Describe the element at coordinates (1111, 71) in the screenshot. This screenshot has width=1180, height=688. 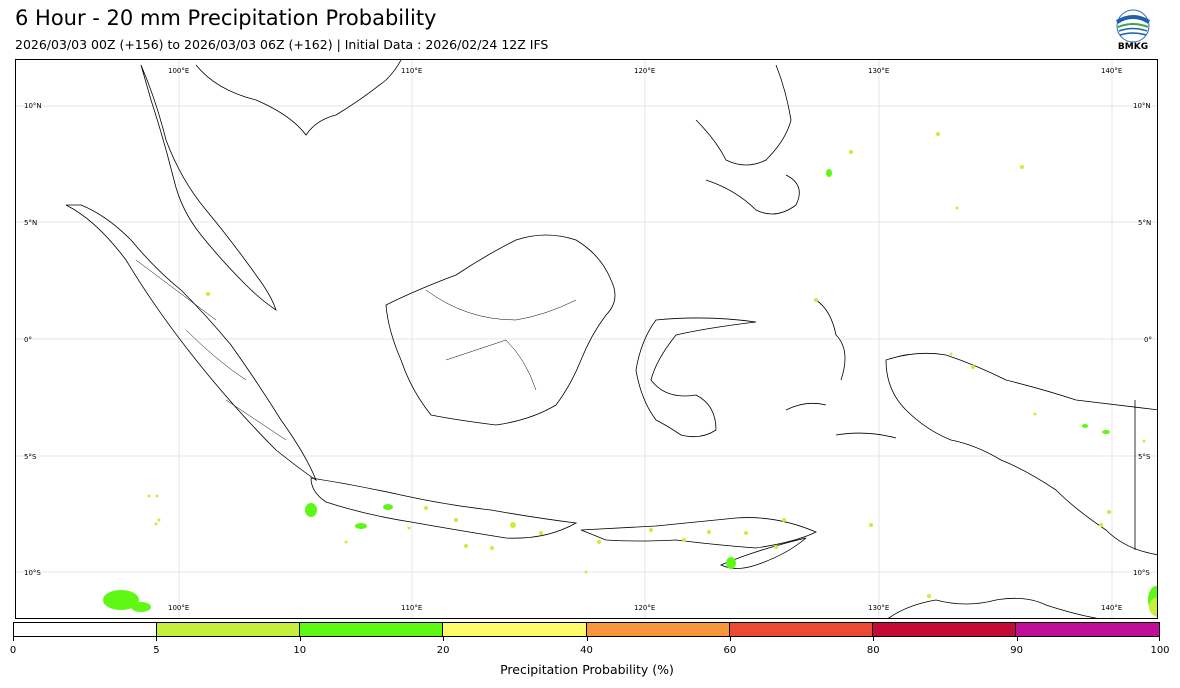
I see `lon-label-top-140: 140°E` at that location.